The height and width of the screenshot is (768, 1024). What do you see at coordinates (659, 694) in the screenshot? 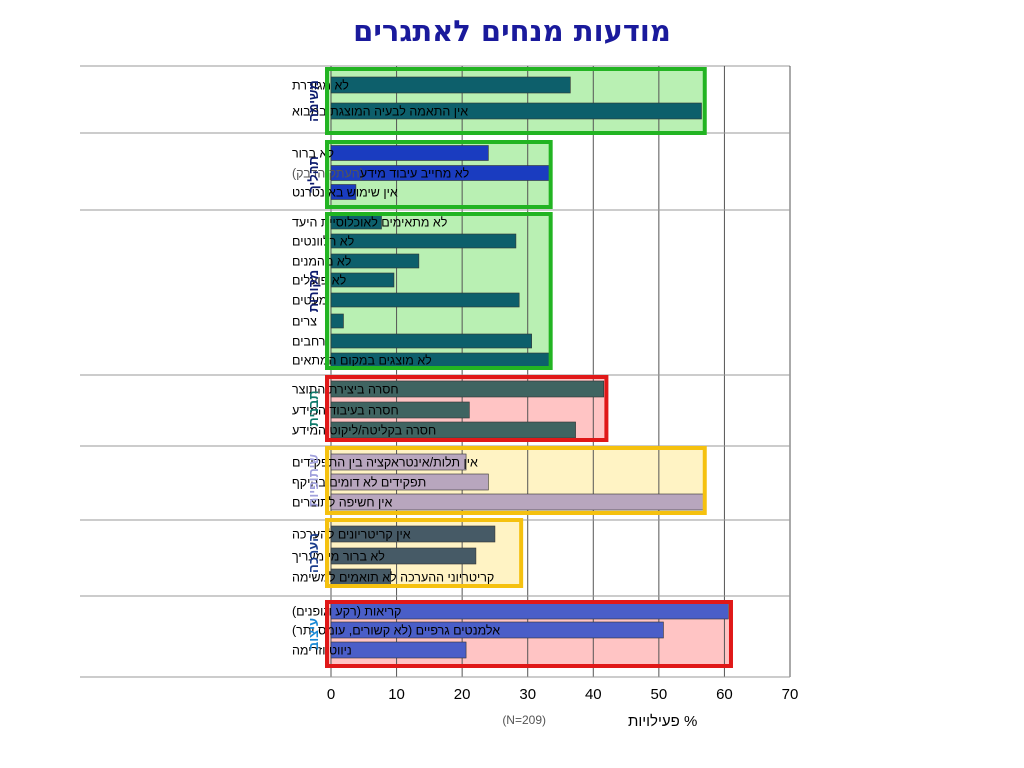
I see `x-tick-label: 50` at bounding box center [659, 694].